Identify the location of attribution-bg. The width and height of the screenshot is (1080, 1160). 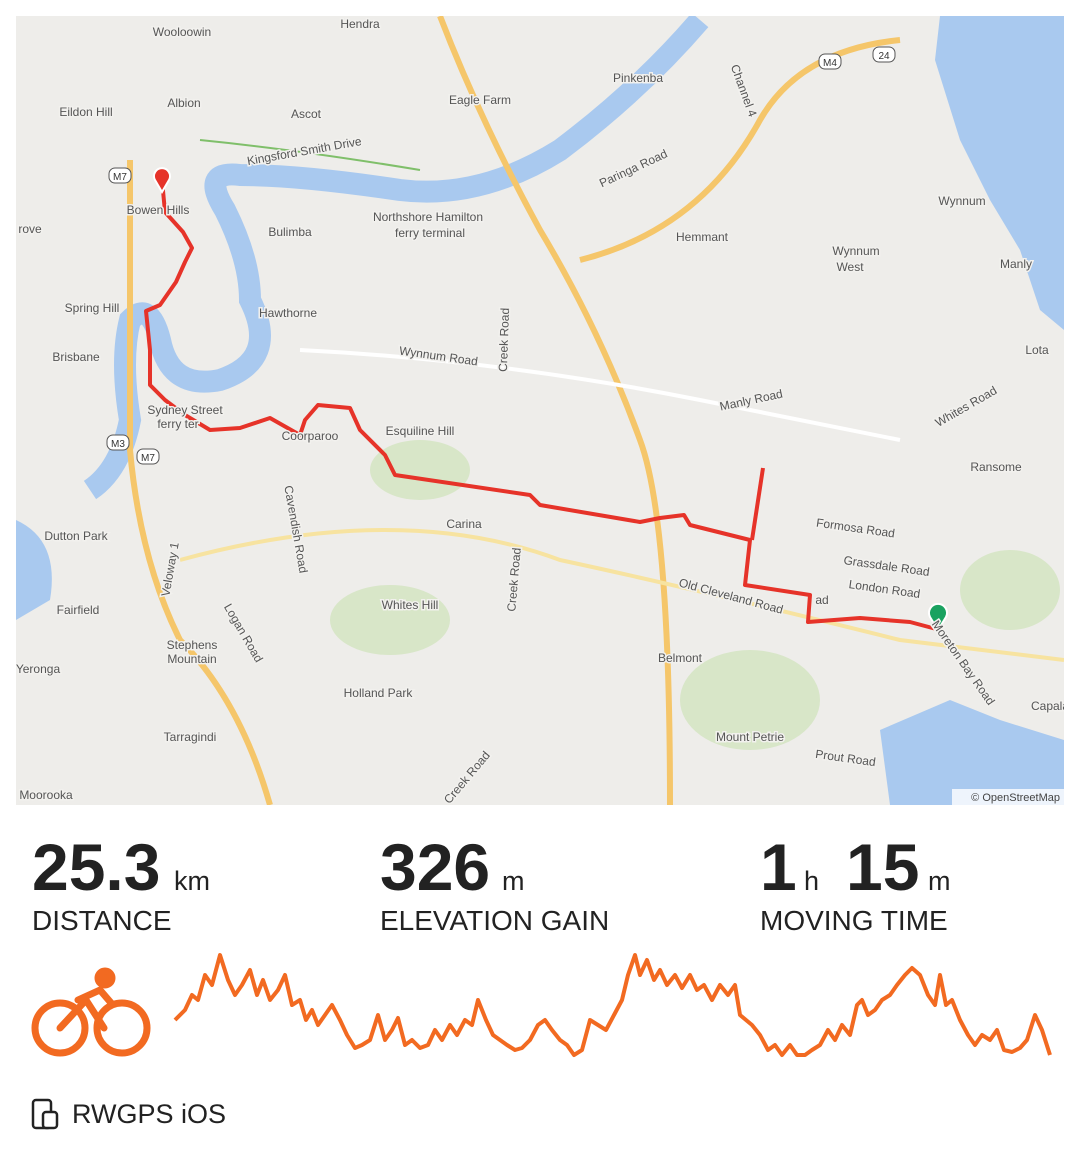
(1008, 797).